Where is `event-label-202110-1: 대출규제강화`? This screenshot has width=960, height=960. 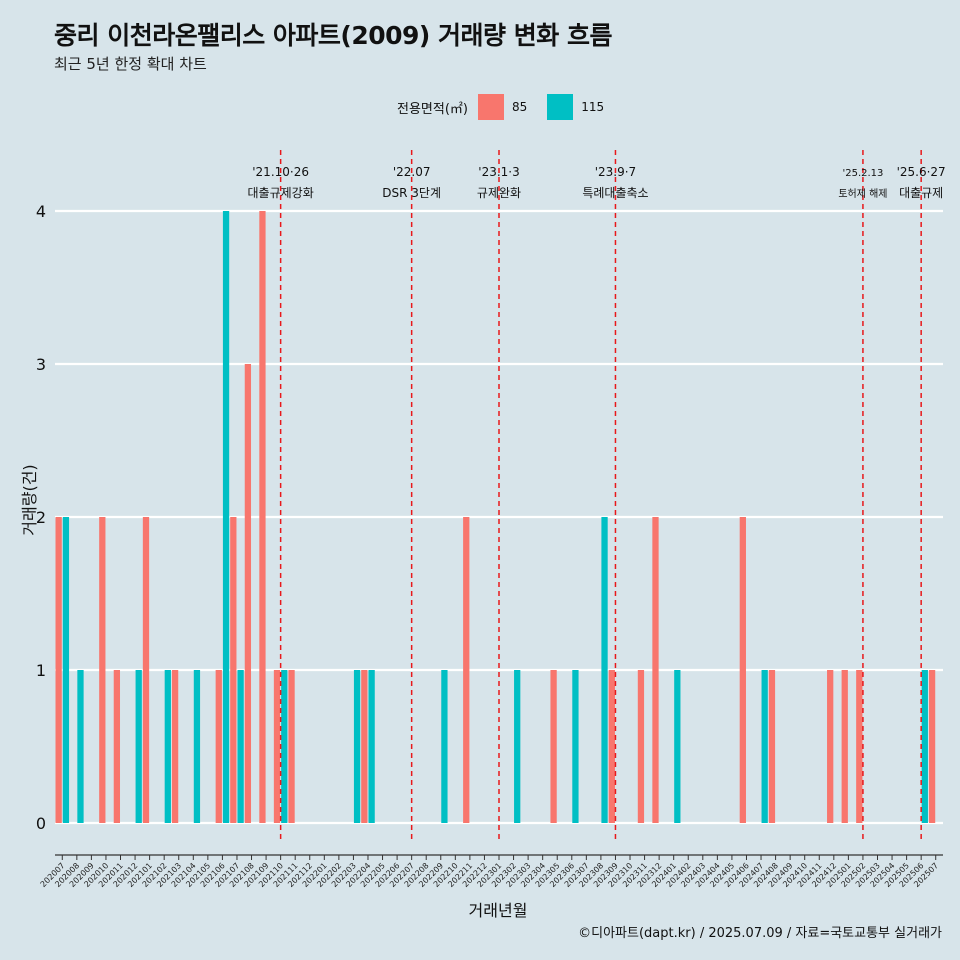
event-label-202110-1: 대출규제강화 is located at coordinates (281, 193).